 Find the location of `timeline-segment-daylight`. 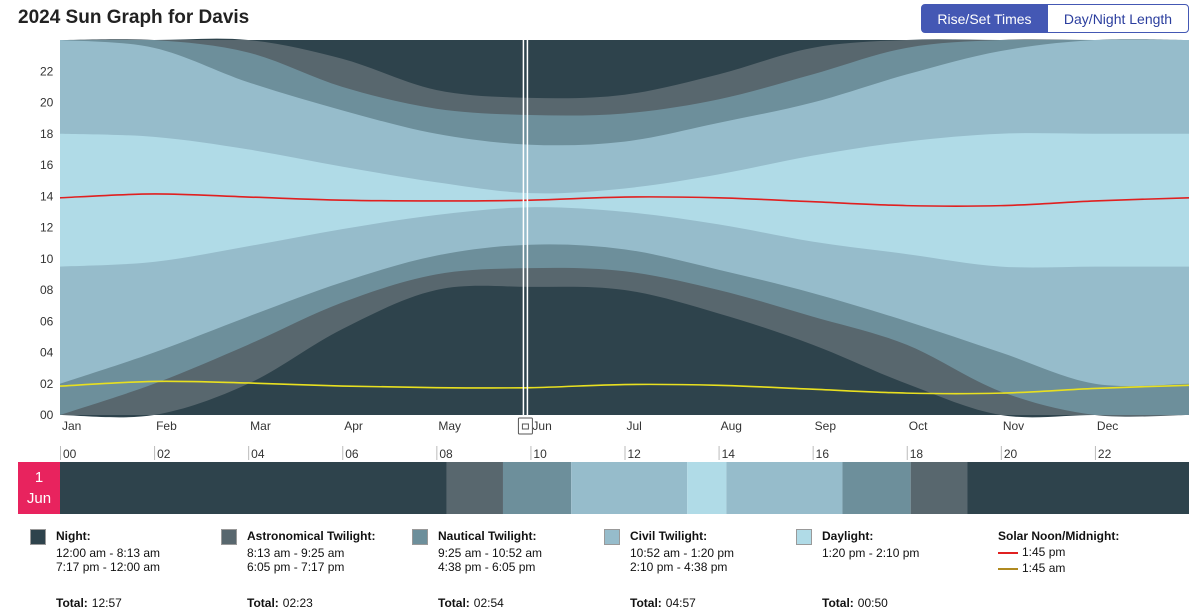

timeline-segment-daylight is located at coordinates (707, 488).